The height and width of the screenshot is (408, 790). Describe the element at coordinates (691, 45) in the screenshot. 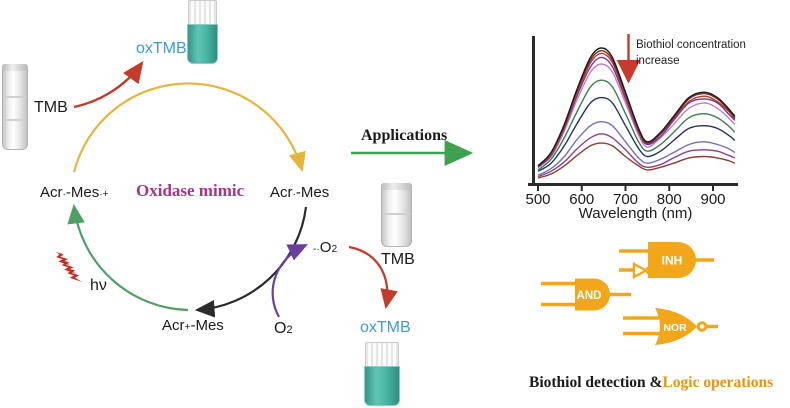

I see `annotation-line-1: Biothiol concentration` at that location.